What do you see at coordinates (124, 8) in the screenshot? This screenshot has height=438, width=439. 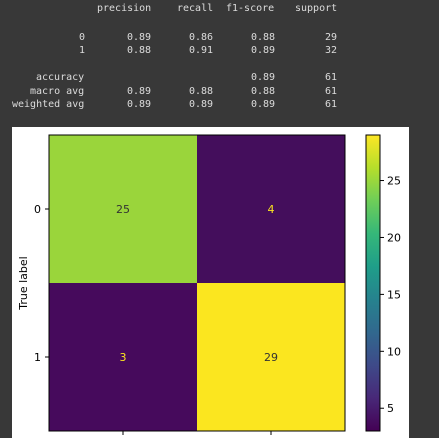 I see `report-header-precision: precision` at bounding box center [124, 8].